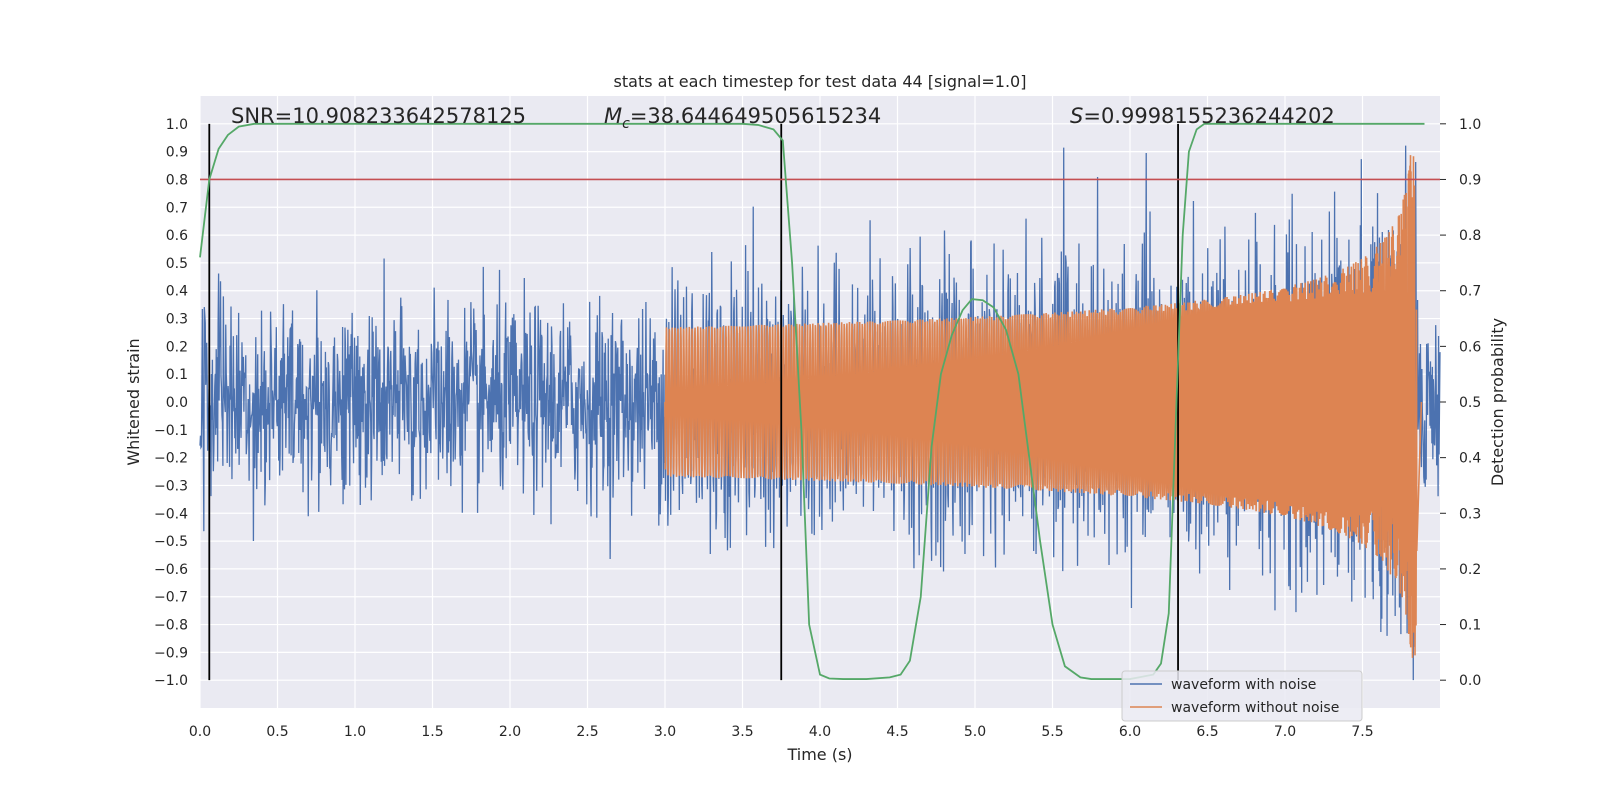 This screenshot has width=1600, height=800. What do you see at coordinates (1130, 732) in the screenshot?
I see `x-tick-label: 6.0` at bounding box center [1130, 732].